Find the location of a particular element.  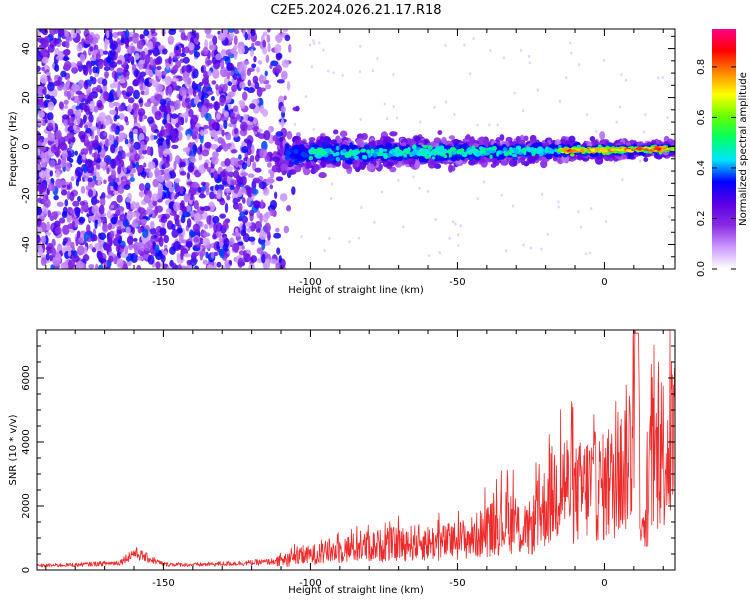

figure-title: C2E5.2024.026.21.17.R18 is located at coordinates (355, 10).